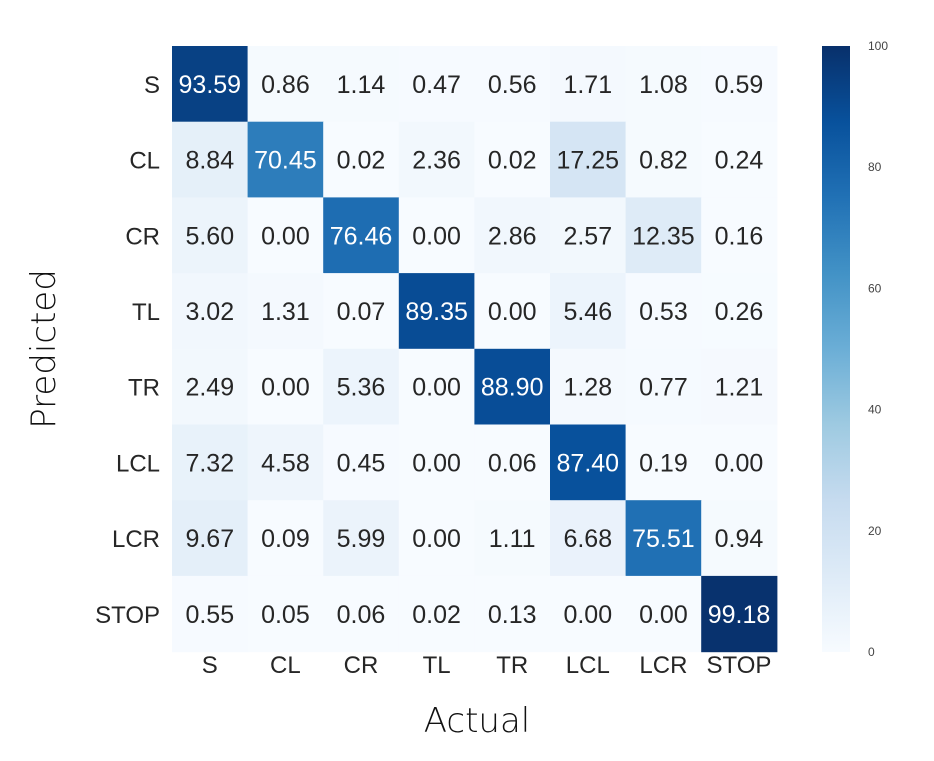  Describe the element at coordinates (127, 350) in the screenshot. I see `y-tick-labels: S CL CR TL TR LCL LCR STOP` at that location.